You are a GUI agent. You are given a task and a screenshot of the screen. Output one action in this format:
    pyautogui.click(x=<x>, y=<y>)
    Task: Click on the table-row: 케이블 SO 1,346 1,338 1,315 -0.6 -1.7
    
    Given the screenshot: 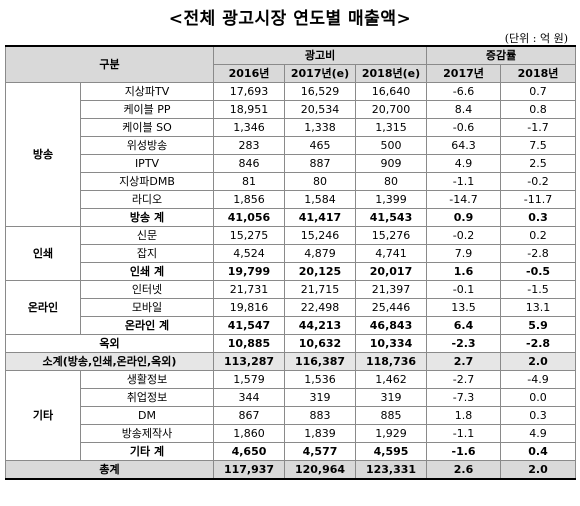 What is the action you would take?
    pyautogui.click(x=291, y=127)
    